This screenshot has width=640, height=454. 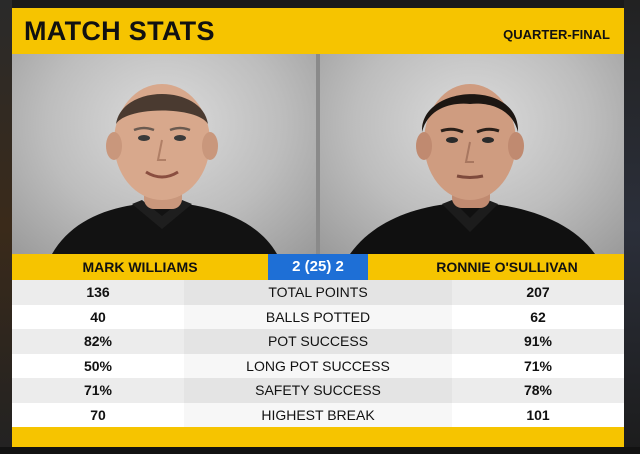 I want to click on player-right-portrait, so click(x=472, y=169).